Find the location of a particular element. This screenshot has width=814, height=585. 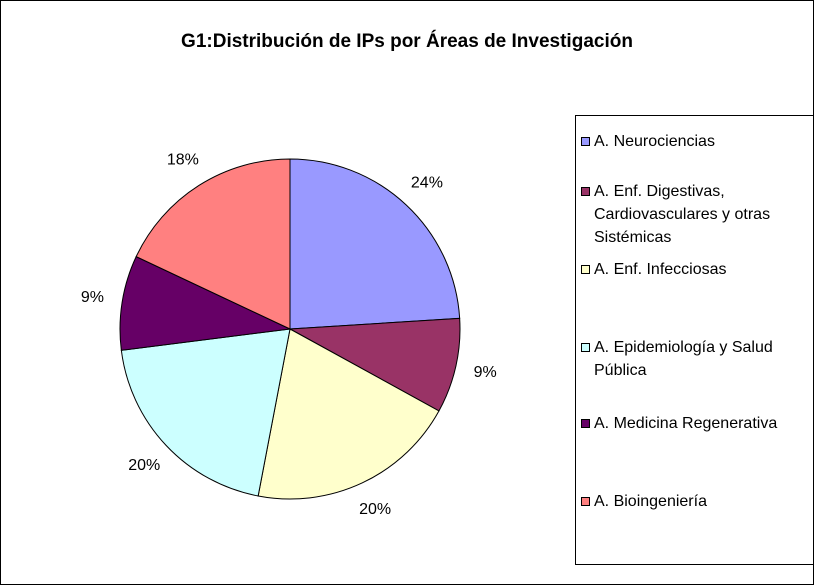

legend-label: A. Medicina Regenerativa is located at coordinates (686, 423).